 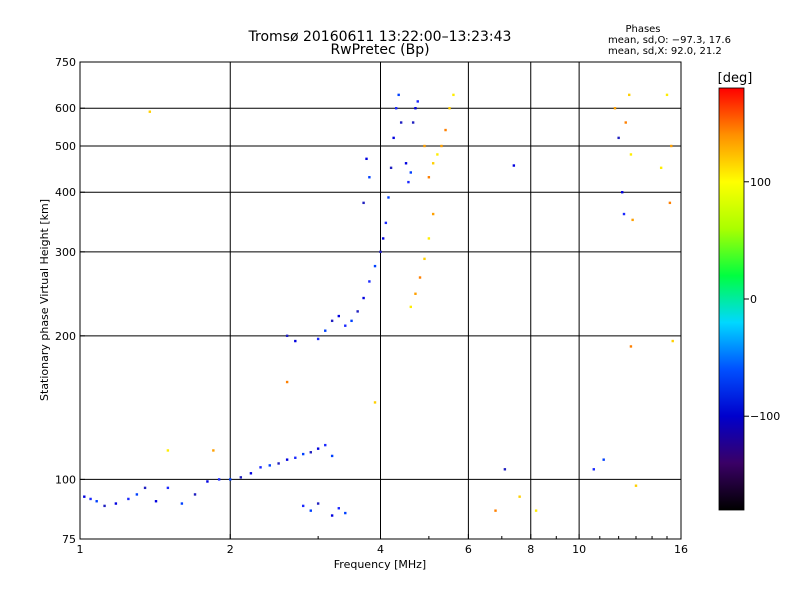 I want to click on x-tick-label: 1, so click(x=80, y=549).